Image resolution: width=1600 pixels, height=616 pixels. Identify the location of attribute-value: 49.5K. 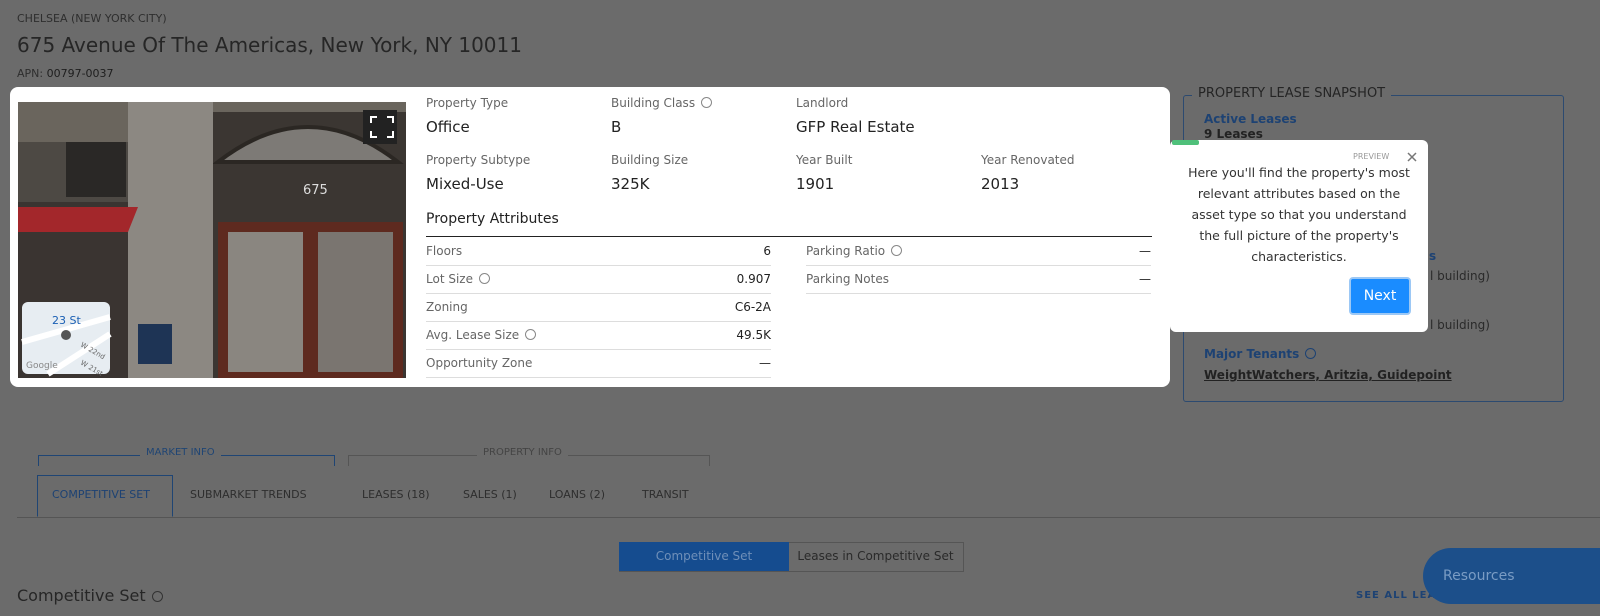
(753, 335).